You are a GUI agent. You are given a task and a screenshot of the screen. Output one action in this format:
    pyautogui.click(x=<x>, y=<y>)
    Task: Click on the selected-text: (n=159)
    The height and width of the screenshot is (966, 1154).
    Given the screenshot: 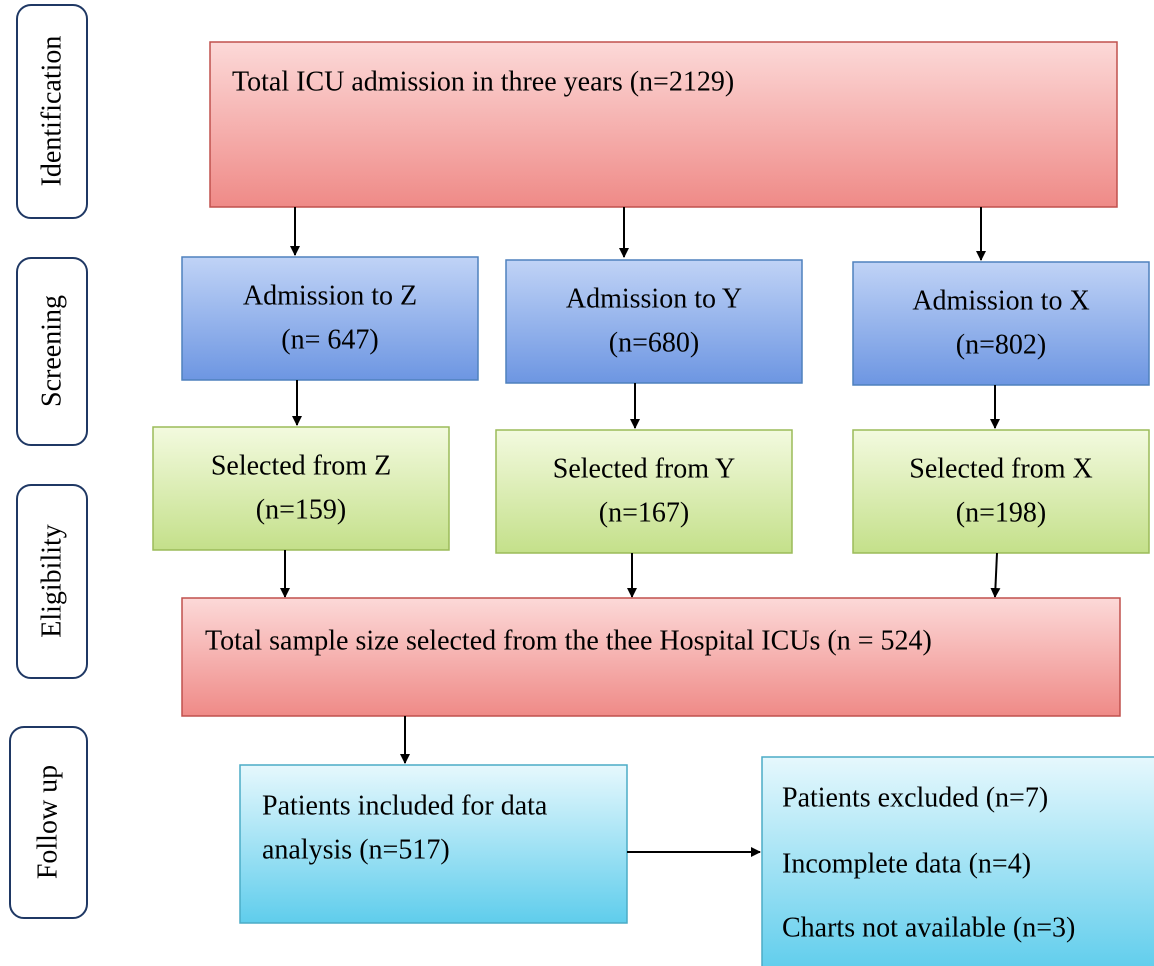 What is the action you would take?
    pyautogui.click(x=301, y=509)
    